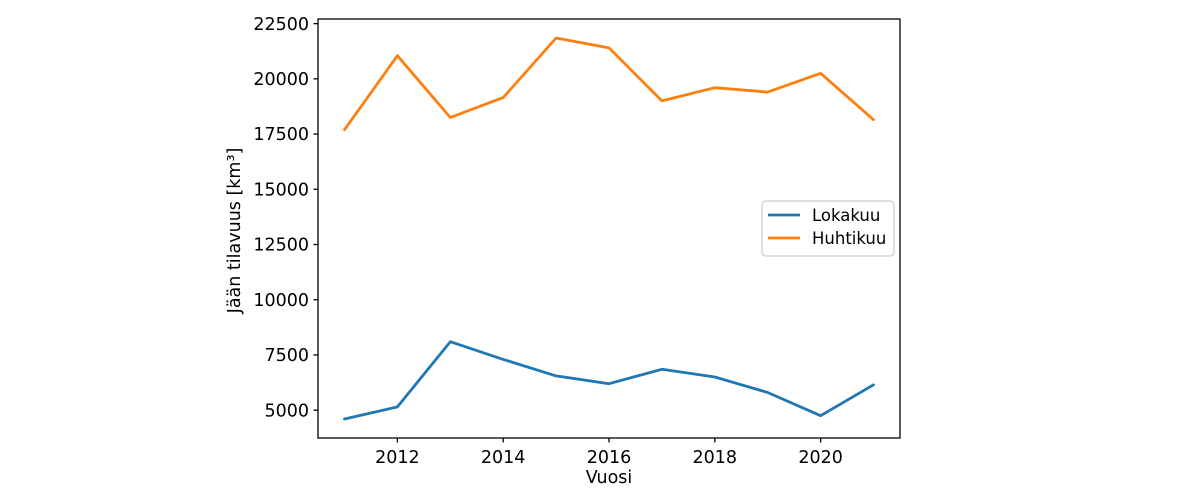  What do you see at coordinates (715, 458) in the screenshot?
I see `x-tick-label: 2018` at bounding box center [715, 458].